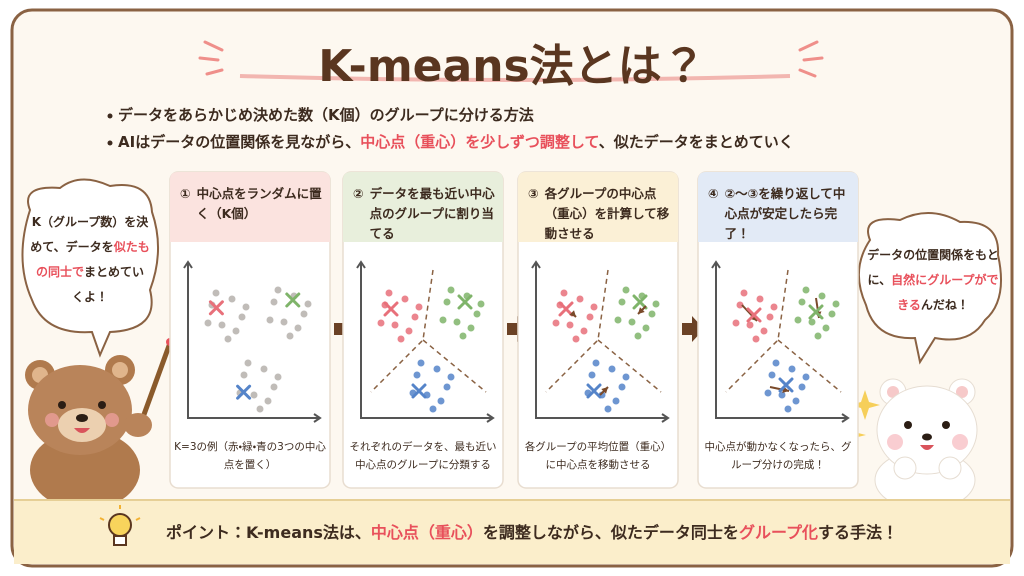  What do you see at coordinates (533, 193) in the screenshot?
I see `step-number: ③` at bounding box center [533, 193].